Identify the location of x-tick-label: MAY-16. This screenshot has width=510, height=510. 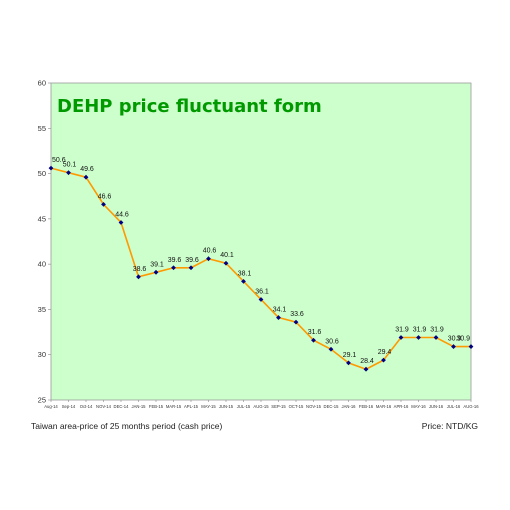
(418, 406).